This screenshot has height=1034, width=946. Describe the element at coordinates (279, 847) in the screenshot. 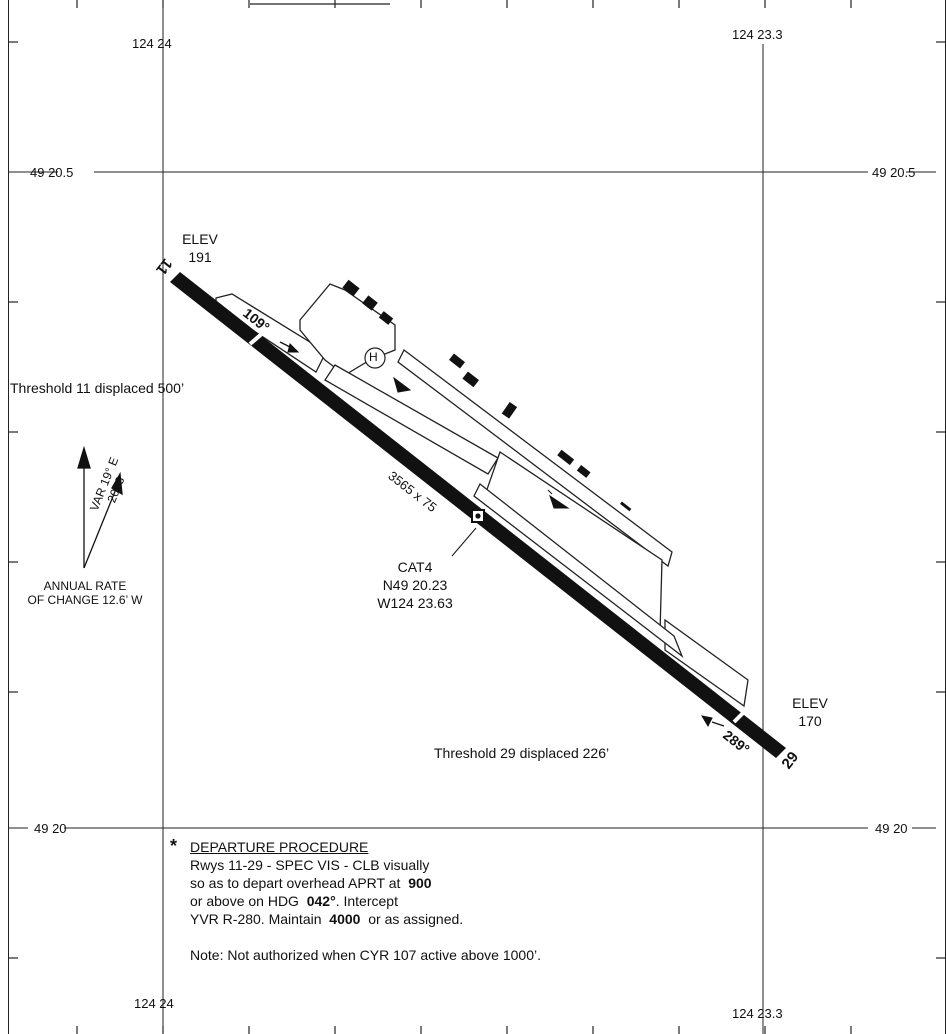

I see `departure-title: DEPARTURE PROCEDURE` at that location.